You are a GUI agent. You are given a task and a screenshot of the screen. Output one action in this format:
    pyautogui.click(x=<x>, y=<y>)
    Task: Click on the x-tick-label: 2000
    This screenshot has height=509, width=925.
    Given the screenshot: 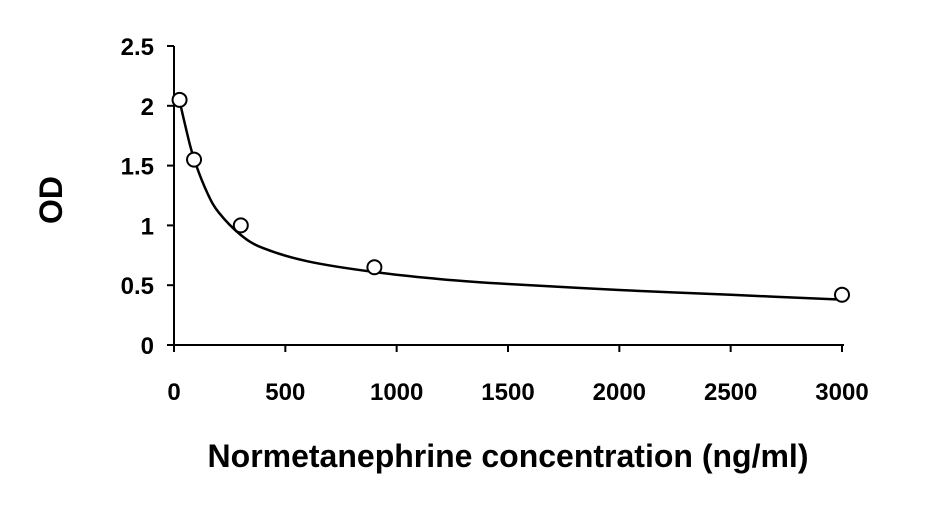 What is the action you would take?
    pyautogui.click(x=619, y=392)
    